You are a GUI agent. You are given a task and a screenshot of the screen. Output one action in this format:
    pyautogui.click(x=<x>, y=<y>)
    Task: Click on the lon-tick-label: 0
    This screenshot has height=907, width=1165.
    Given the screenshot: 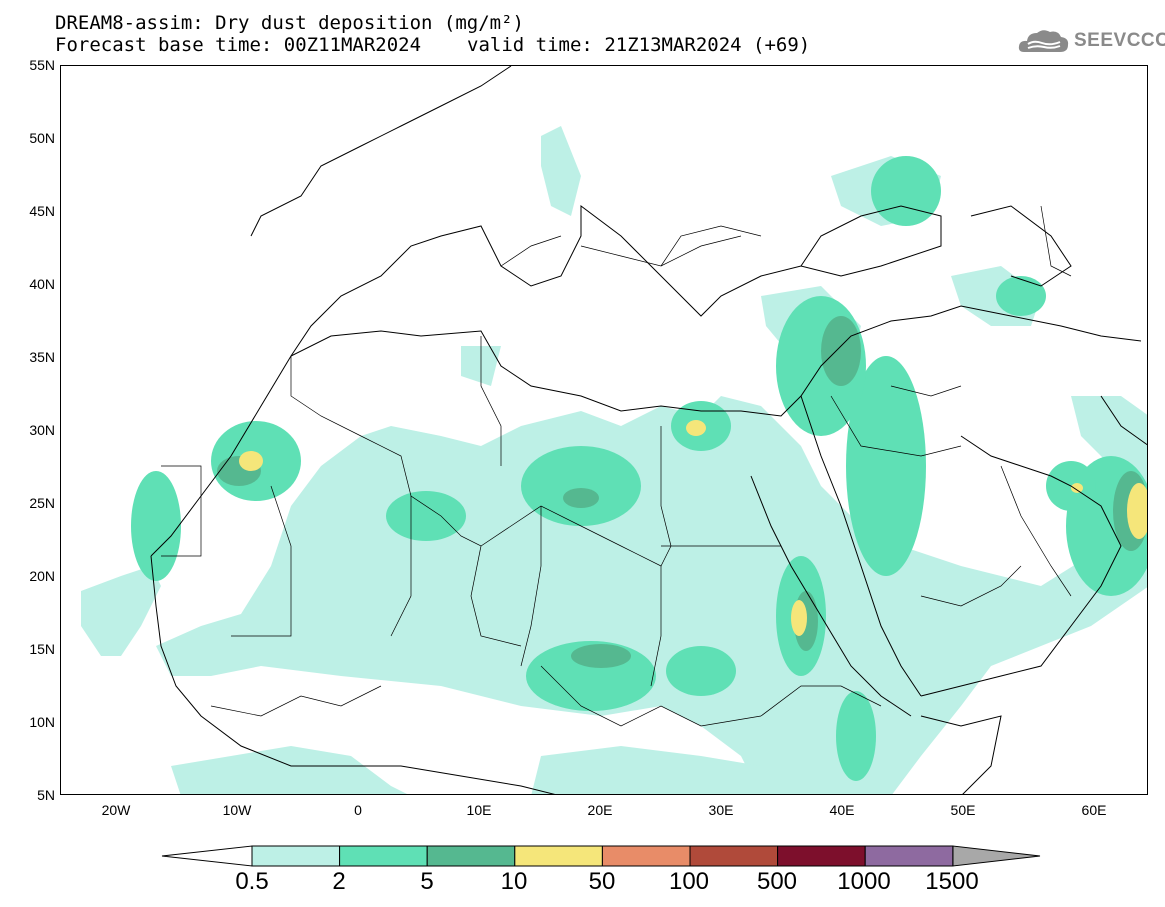 What is the action you would take?
    pyautogui.click(x=358, y=810)
    